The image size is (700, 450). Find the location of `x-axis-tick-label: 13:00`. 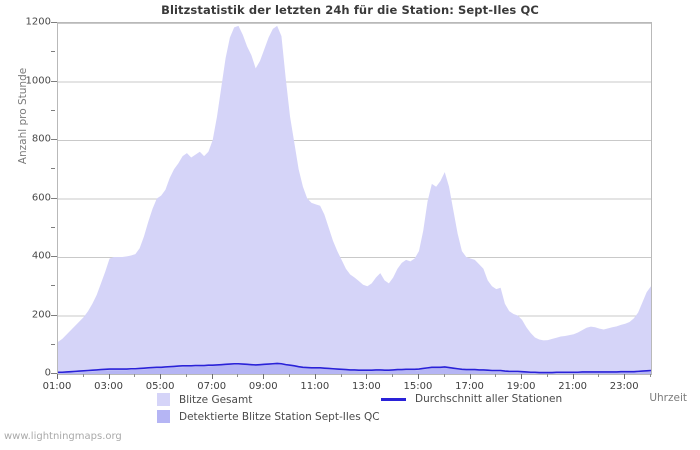

x-axis-tick-label: 13:00 is located at coordinates (366, 386).